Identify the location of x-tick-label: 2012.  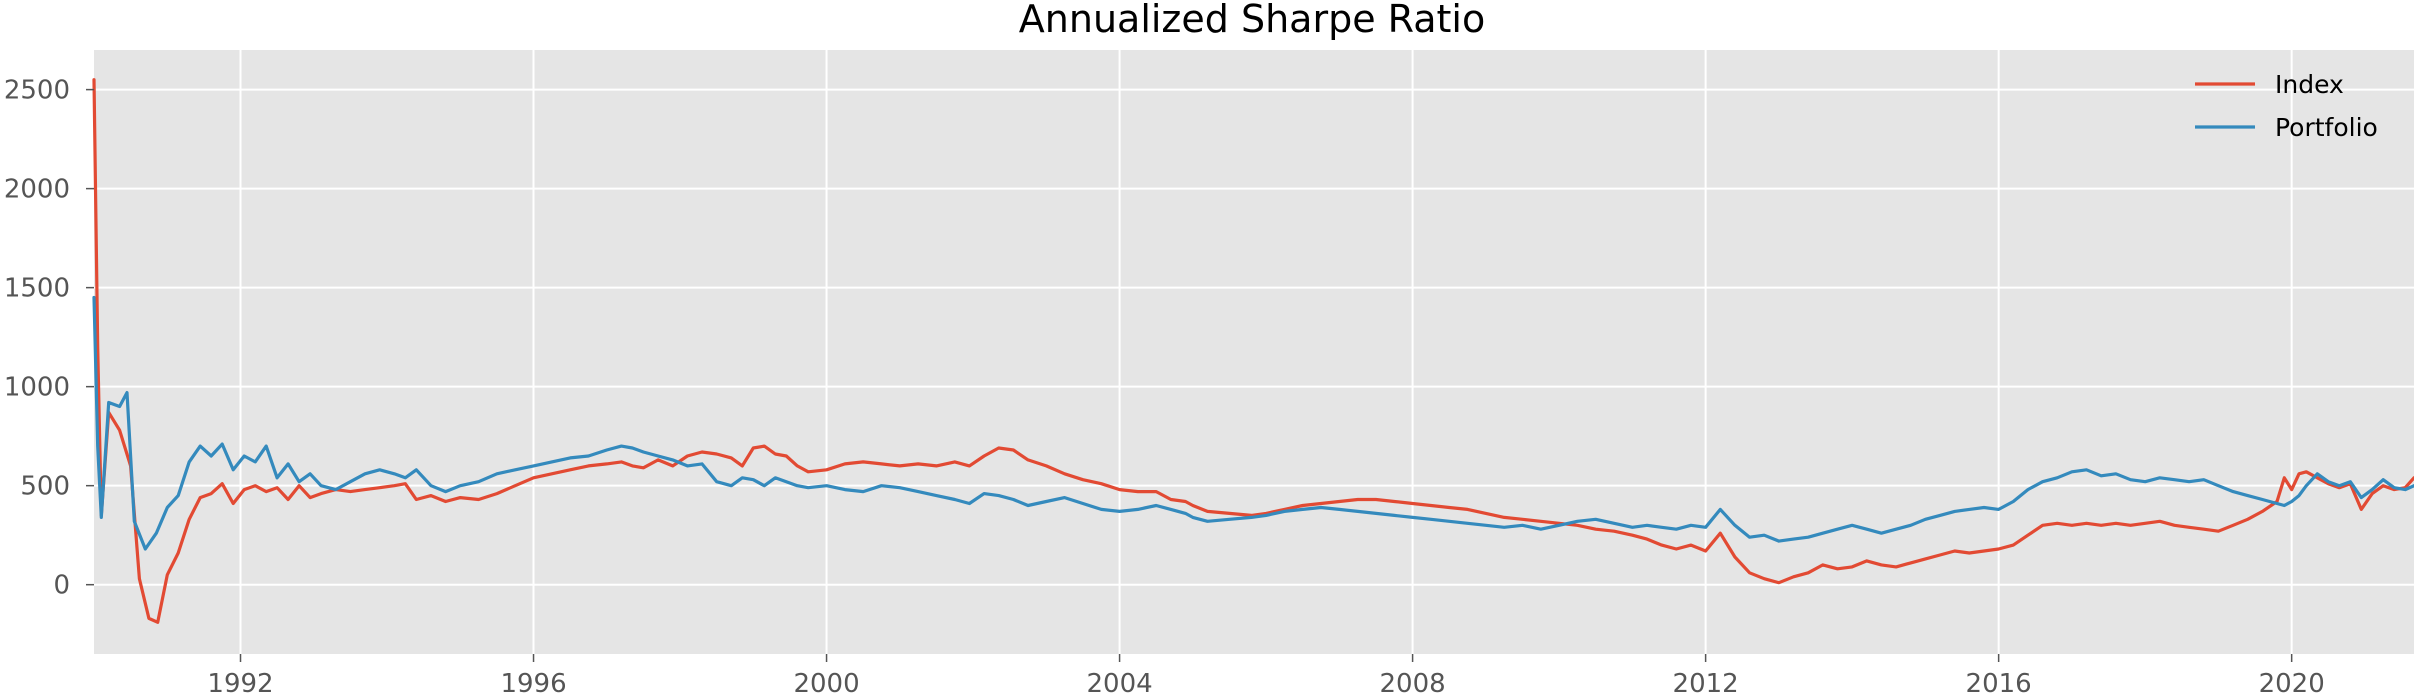
(1706, 684).